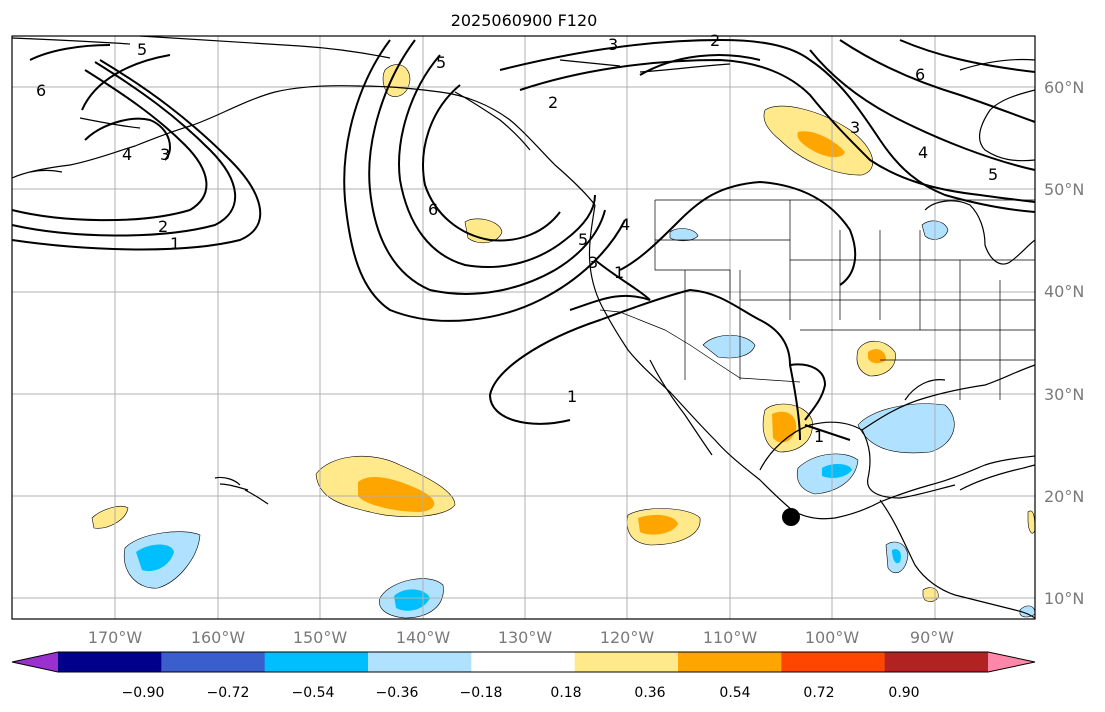 This screenshot has height=712, width=1105. Describe the element at coordinates (320, 637) in the screenshot. I see `lon-tick-label: 150°W` at that location.